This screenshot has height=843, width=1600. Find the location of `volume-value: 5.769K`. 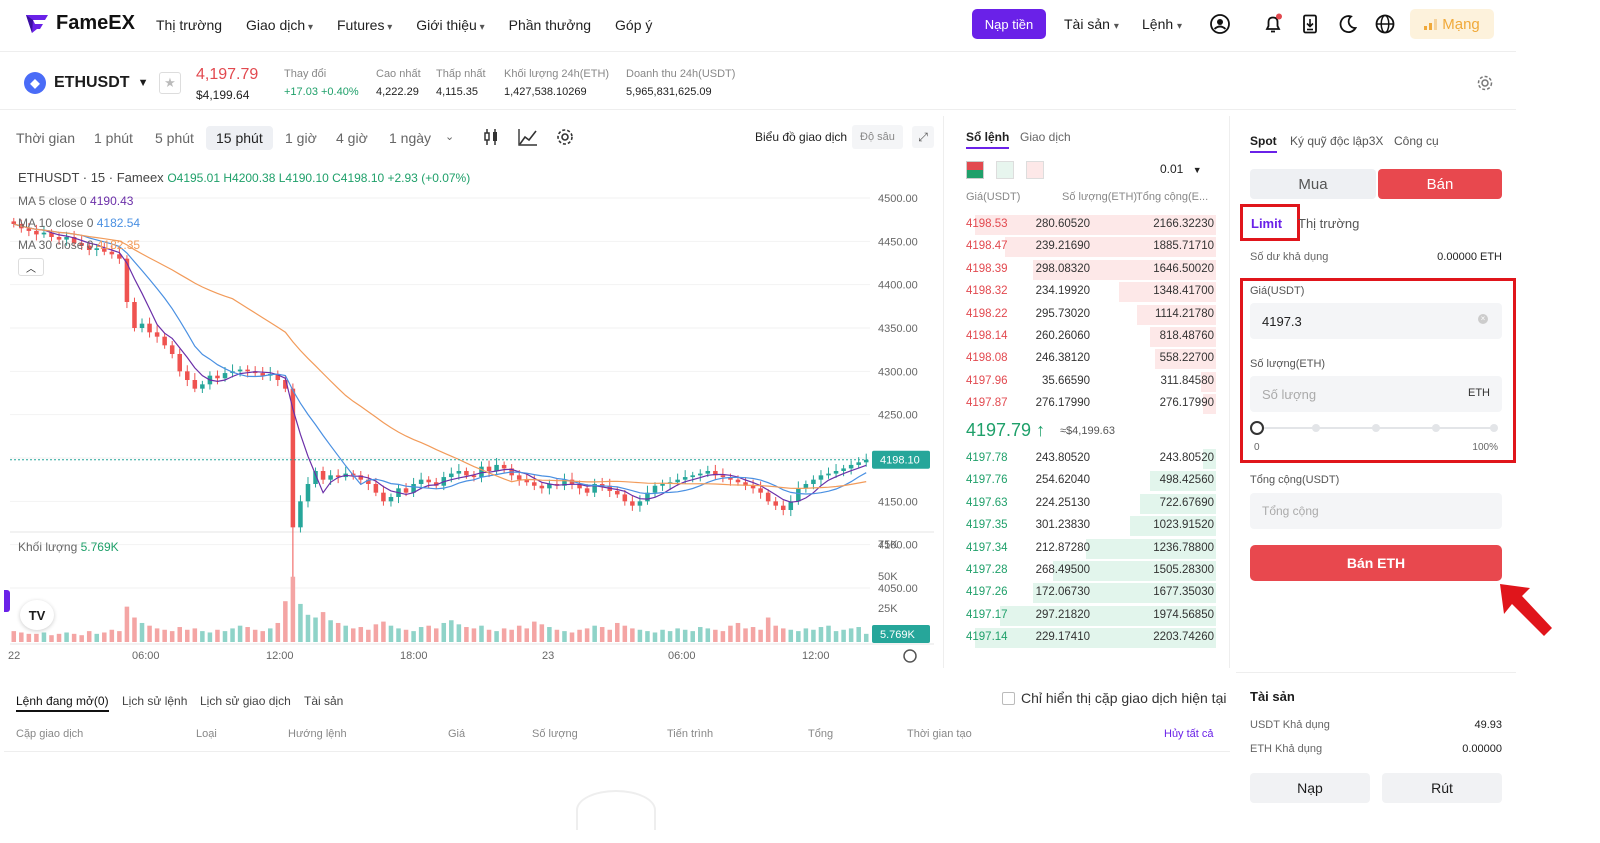

volume-value: 5.769K is located at coordinates (99, 547).